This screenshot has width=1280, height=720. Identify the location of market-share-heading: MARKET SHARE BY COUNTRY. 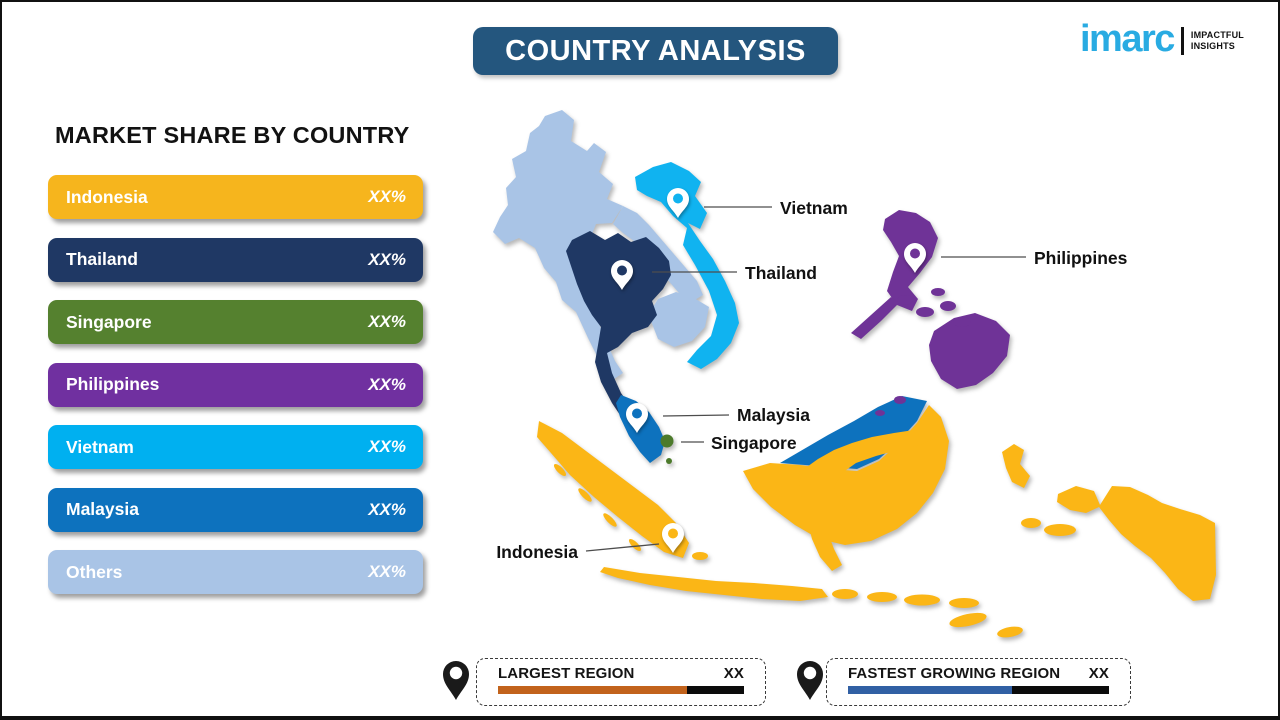
(232, 135).